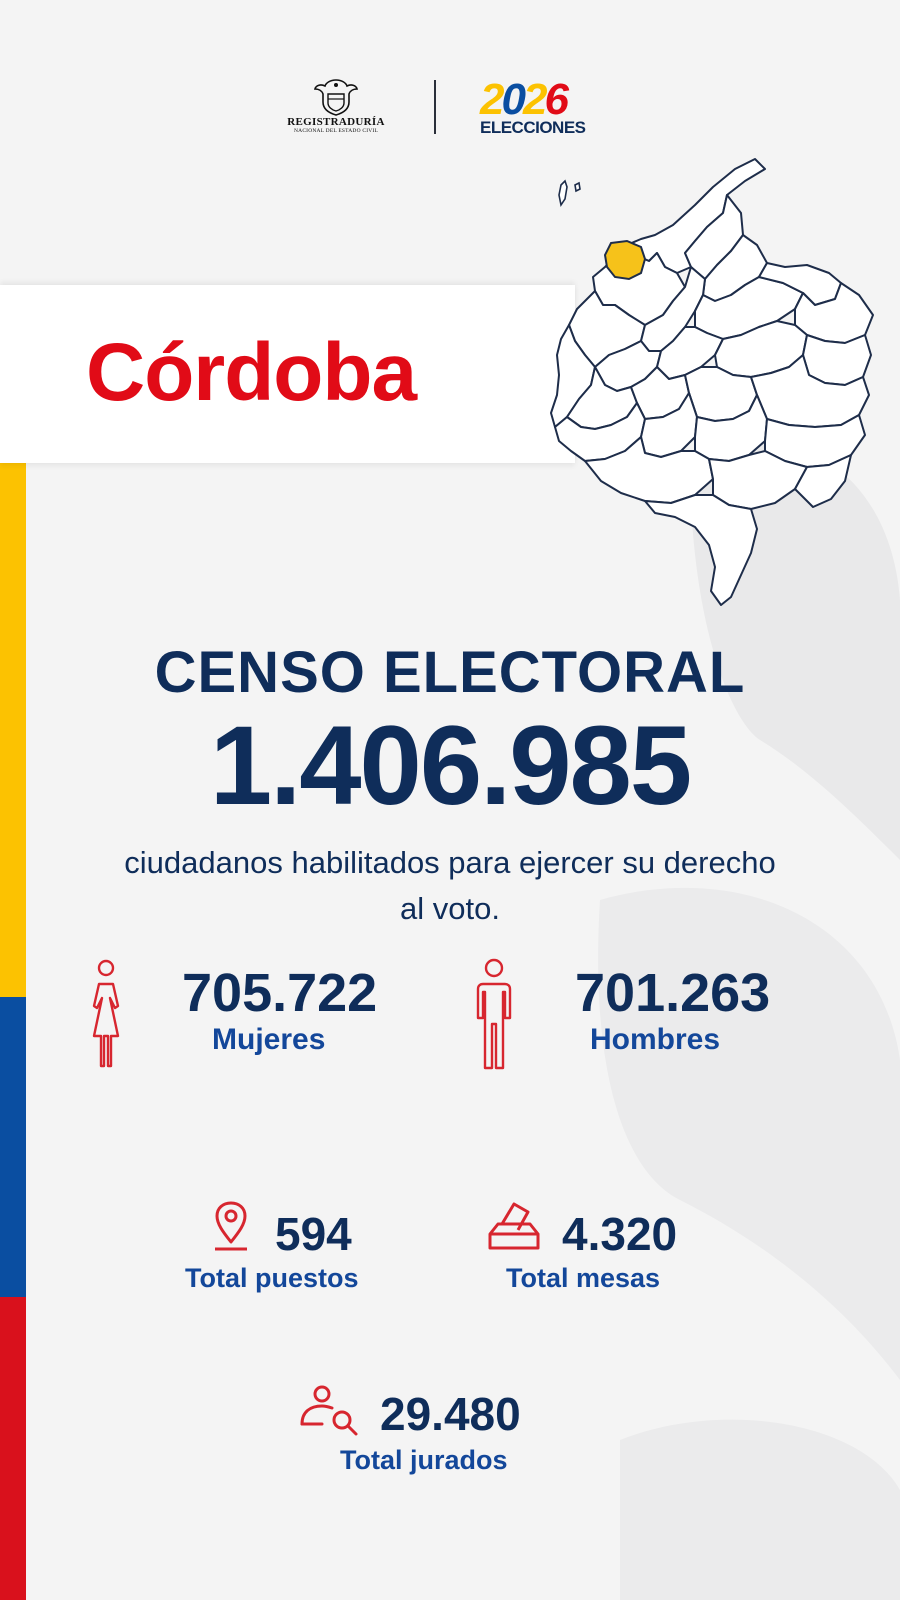  I want to click on puestos-label: Total puestos, so click(272, 1278).